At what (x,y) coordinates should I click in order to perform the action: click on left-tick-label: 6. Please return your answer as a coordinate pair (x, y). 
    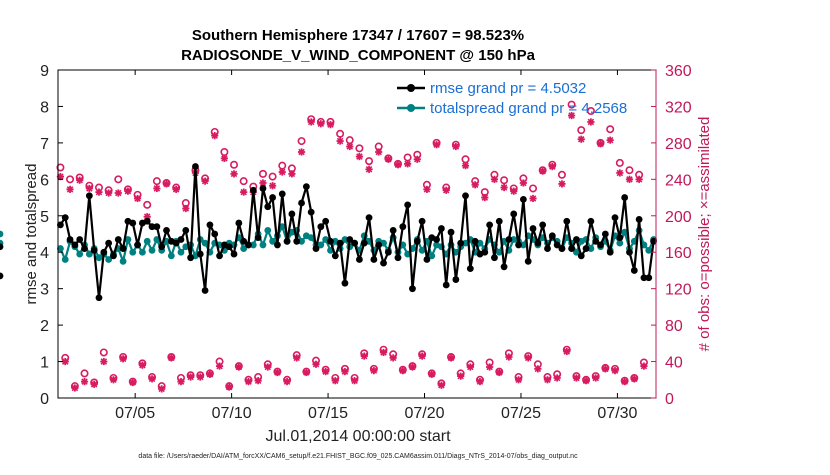
    Looking at the image, I should click on (44, 180).